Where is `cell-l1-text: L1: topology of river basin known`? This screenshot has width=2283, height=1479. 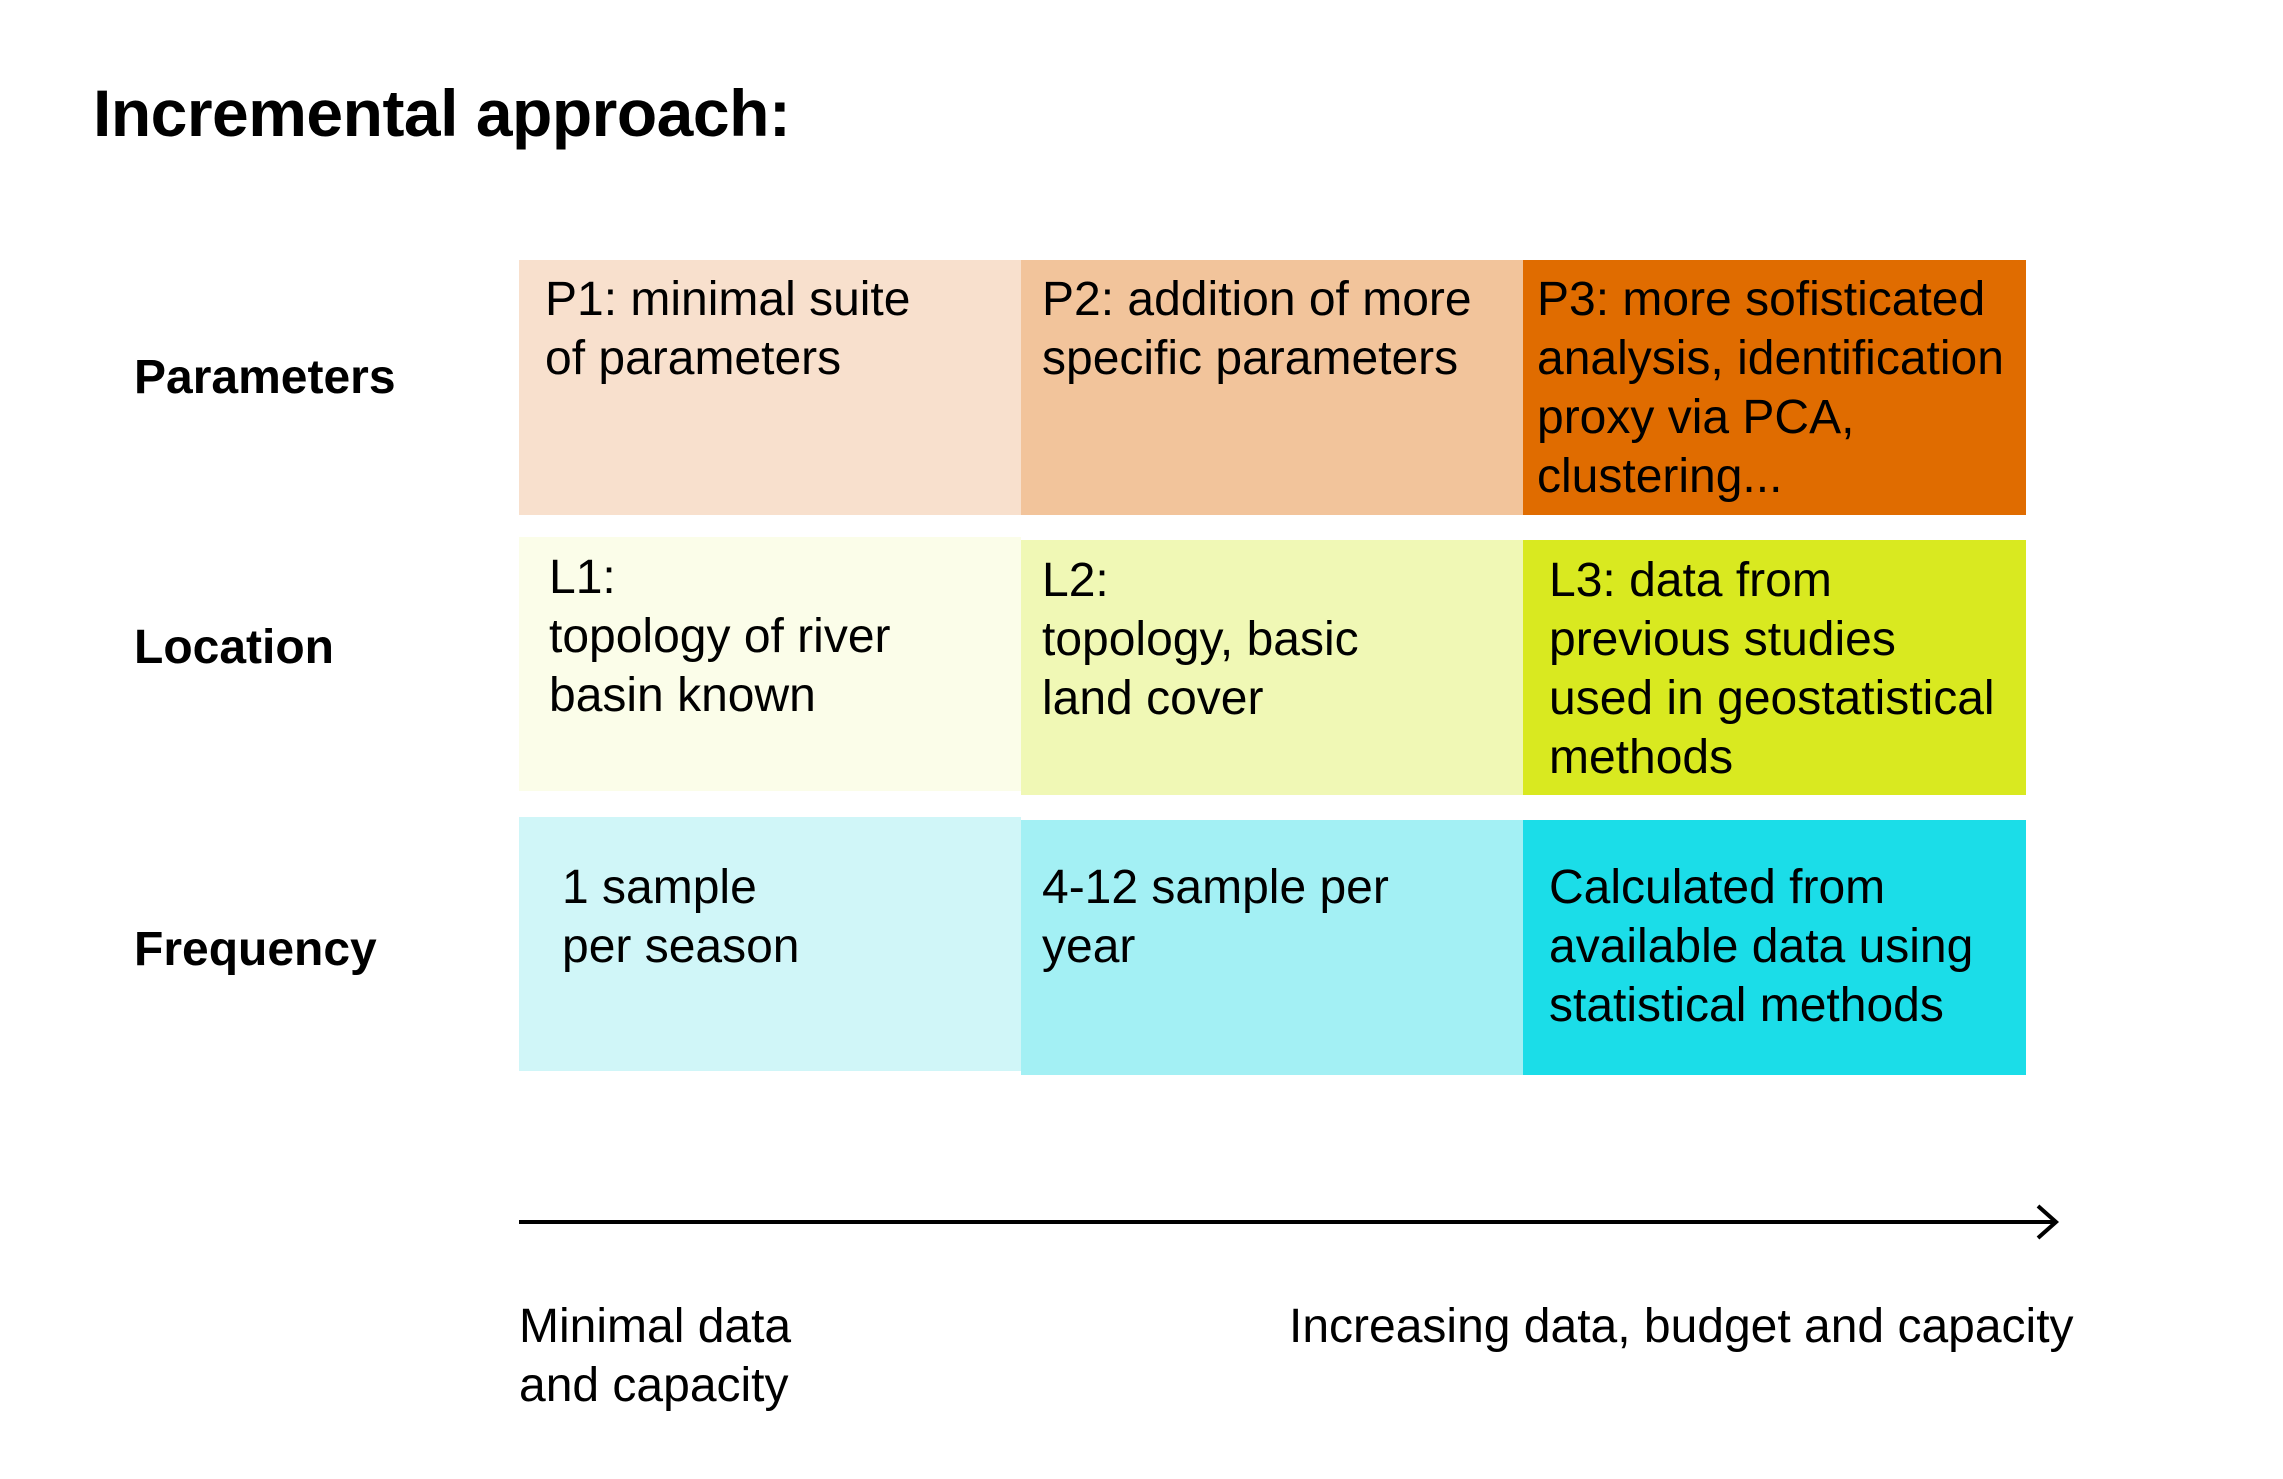
cell-l1-text: L1: topology of river basin known is located at coordinates (720, 636).